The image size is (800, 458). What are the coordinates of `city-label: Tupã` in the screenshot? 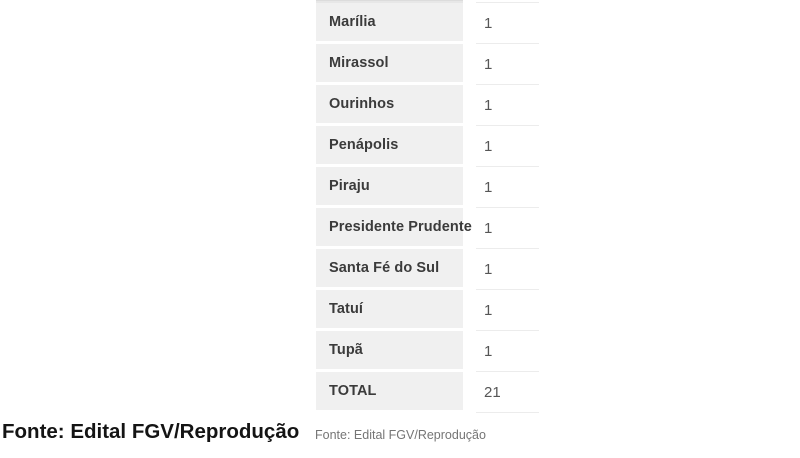 It's located at (389, 351).